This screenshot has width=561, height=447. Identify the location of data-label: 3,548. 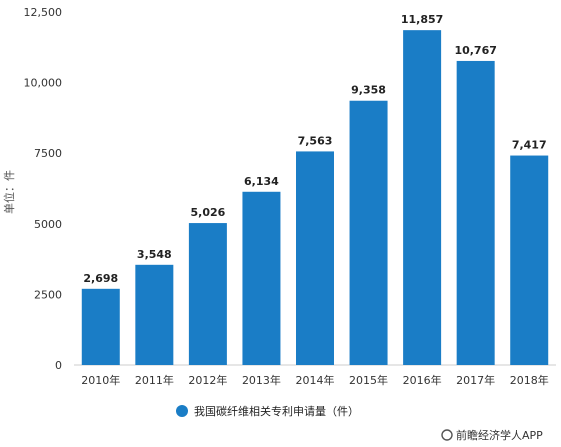
(154, 254).